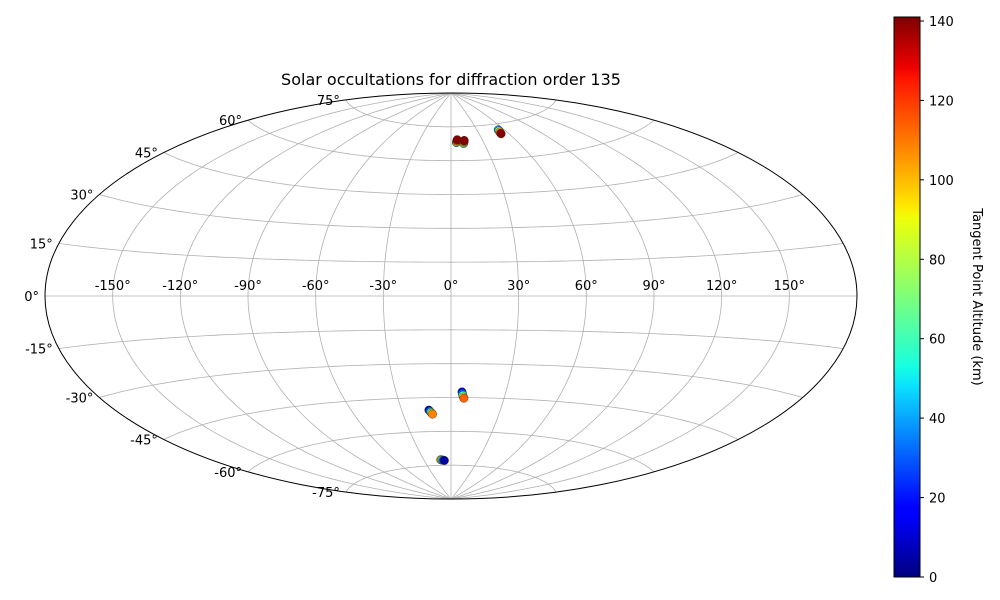  What do you see at coordinates (146, 154) in the screenshot?
I see `latitude-tick-label: 45°` at bounding box center [146, 154].